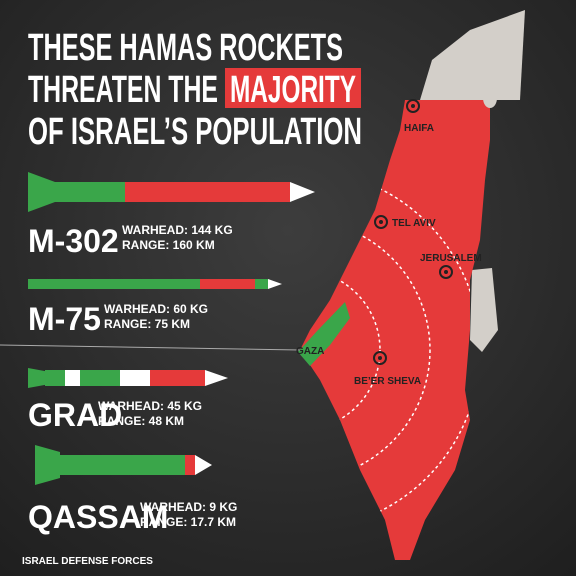  Describe the element at coordinates (414, 223) in the screenshot. I see `city-label: TEL AVIV` at that location.